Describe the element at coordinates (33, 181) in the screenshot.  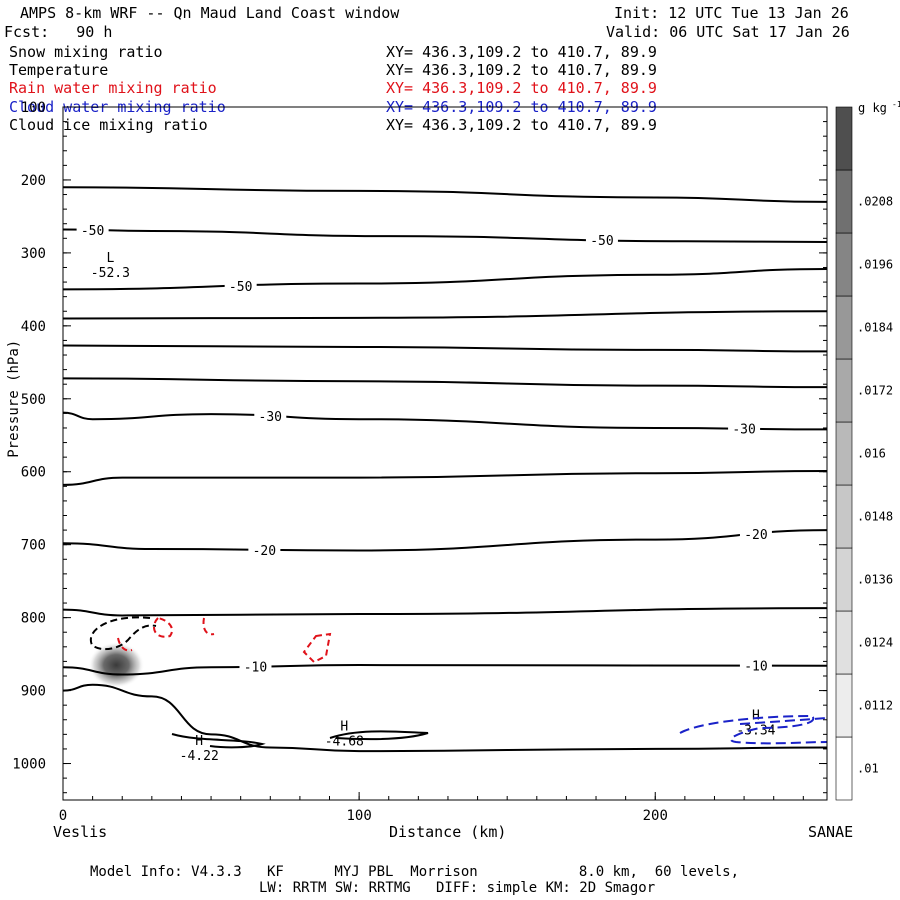
I see `y-tick-label: 200` at that location.